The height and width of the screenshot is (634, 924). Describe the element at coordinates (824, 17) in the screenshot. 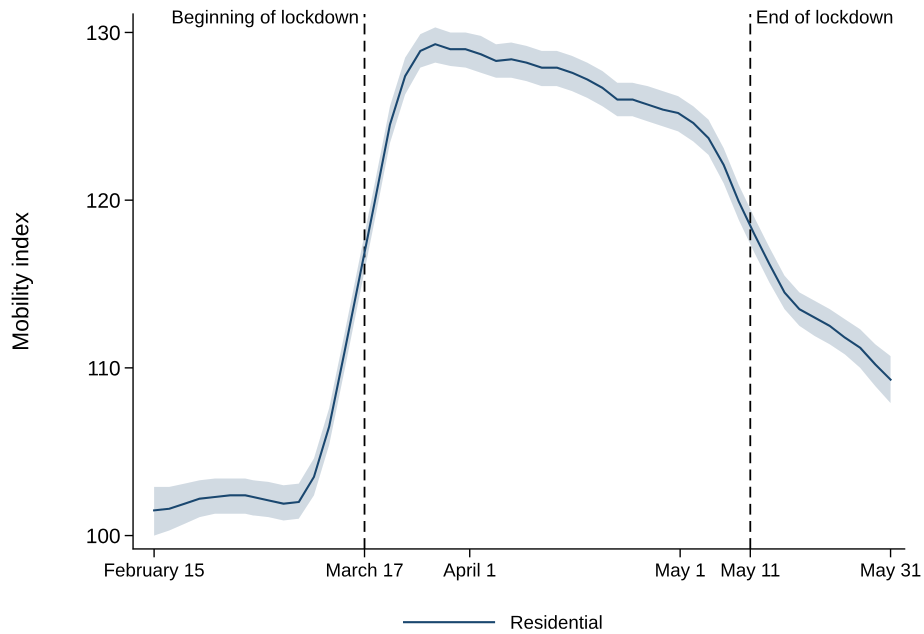

I see `ref-line-label: End of lockdown` at that location.